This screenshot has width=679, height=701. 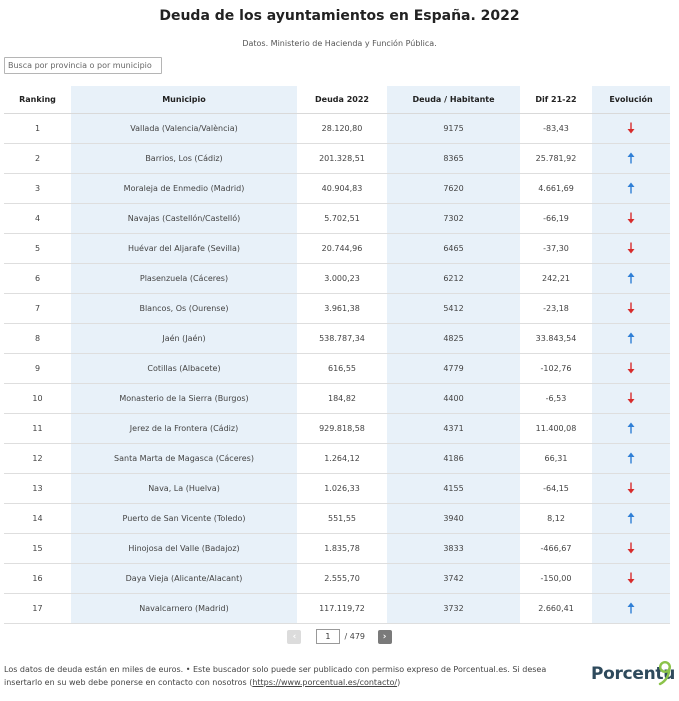 What do you see at coordinates (342, 488) in the screenshot?
I see `cell-deuda: 1.026,33` at bounding box center [342, 488].